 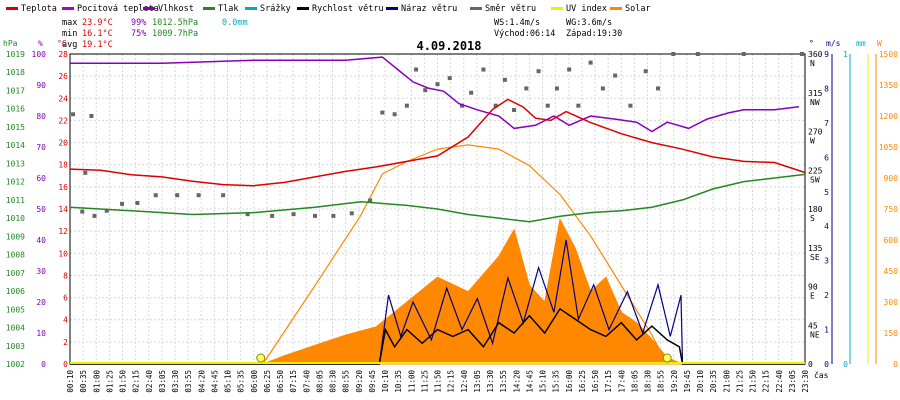 What do you see at coordinates (826, 261) in the screenshot?
I see `tick-ms: 3` at bounding box center [826, 261].